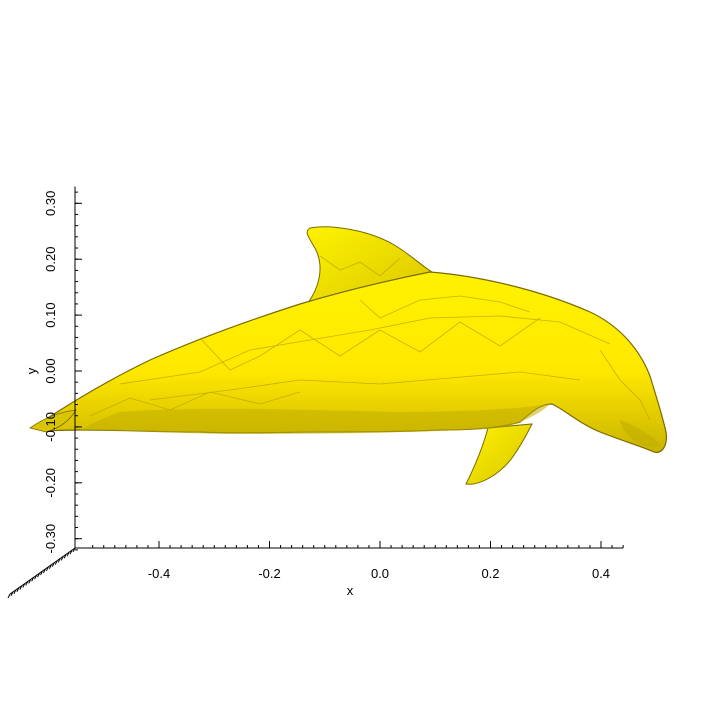  I want to click on rostrum-shade, so click(640, 434).